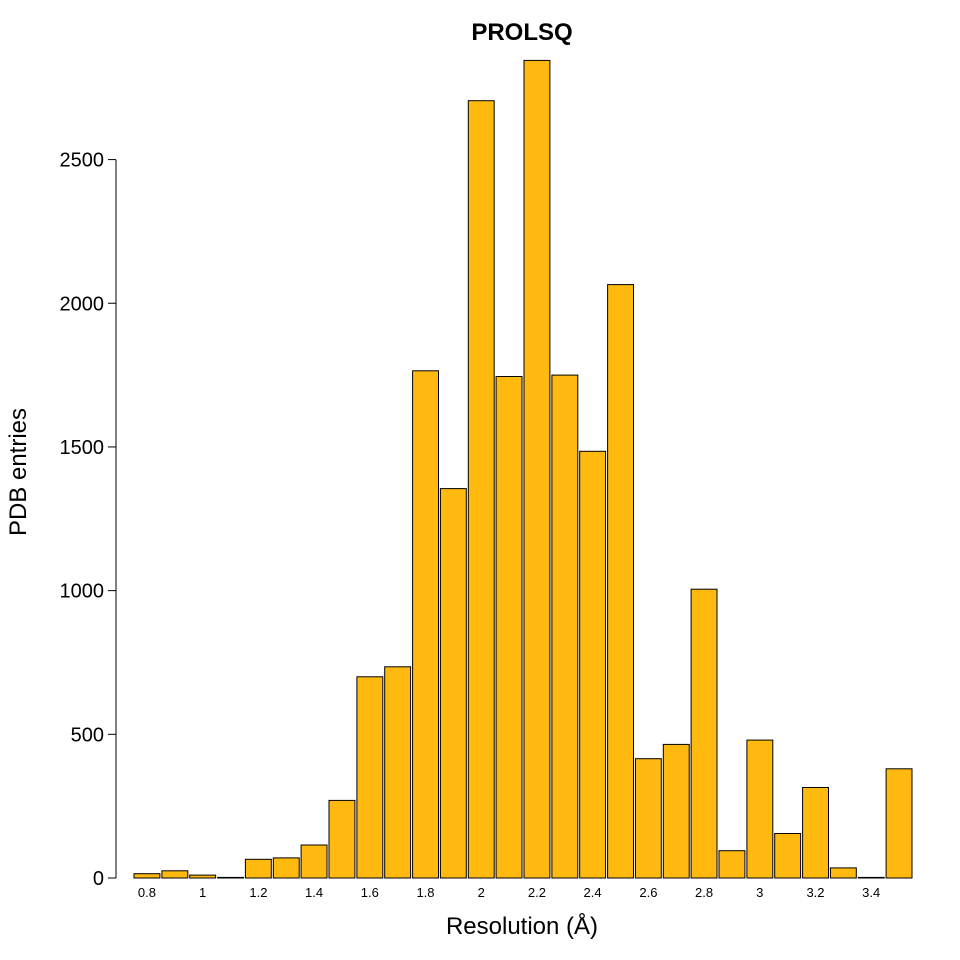  Describe the element at coordinates (82, 161) in the screenshot. I see `y-tick-label: 2500` at that location.